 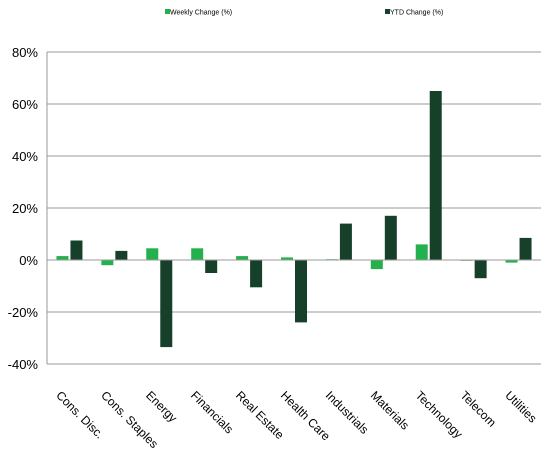 I want to click on y-tick-label: -40%, so click(x=23, y=364).